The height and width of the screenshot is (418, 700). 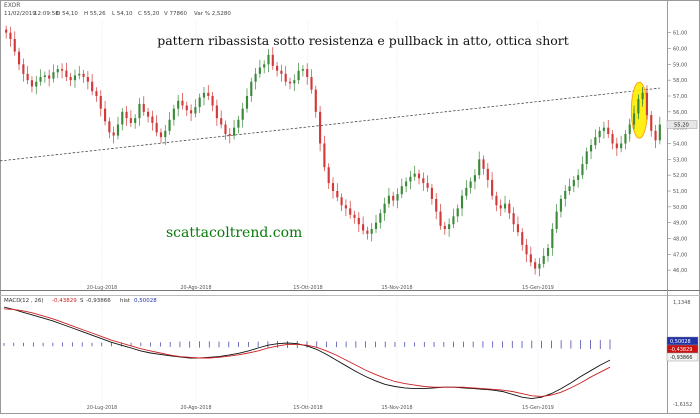 What do you see at coordinates (680, 342) in the screenshot?
I see `macd-value-badge-label: 0,50028` at bounding box center [680, 342].